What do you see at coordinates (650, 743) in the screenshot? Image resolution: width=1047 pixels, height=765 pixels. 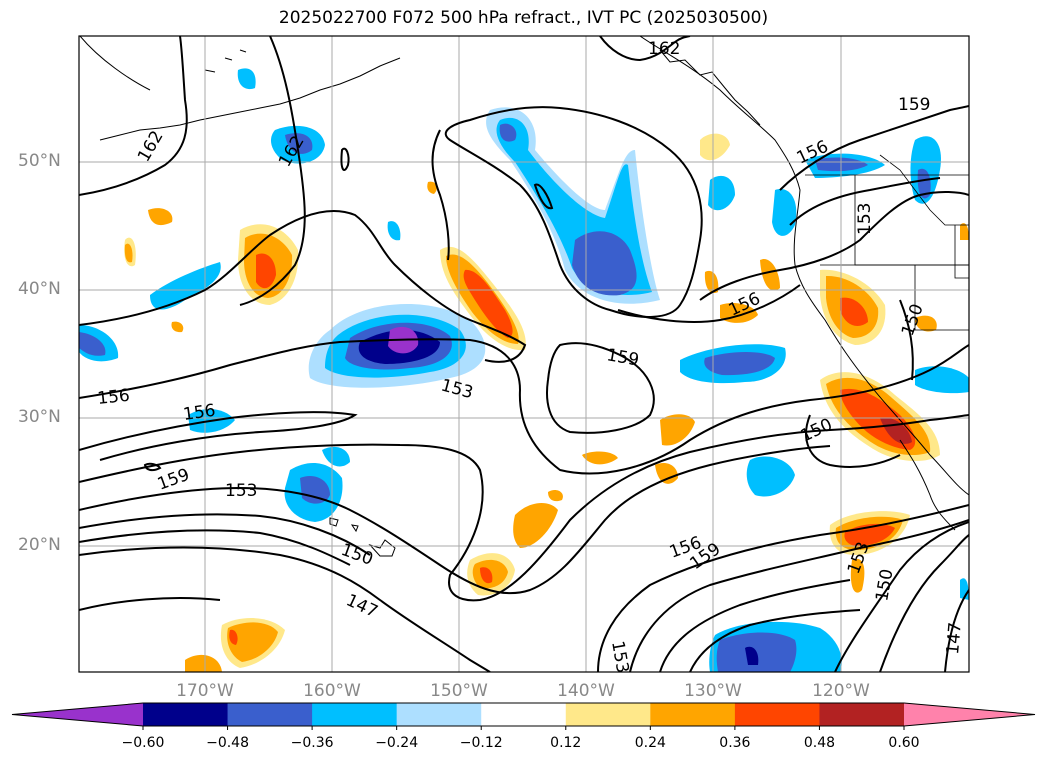 I see `colorbar-tick-label: 0.24` at bounding box center [650, 743].